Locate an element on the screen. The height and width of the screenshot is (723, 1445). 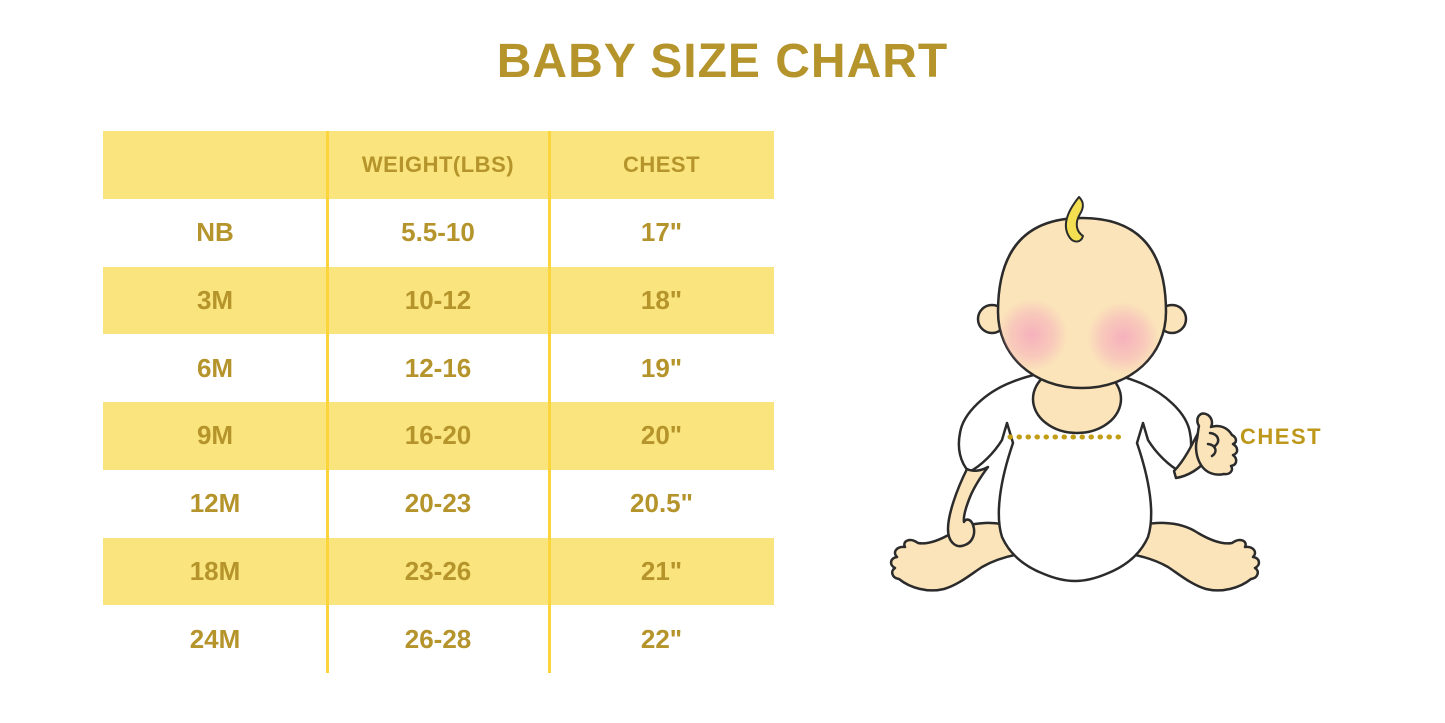
table-row: 6M 12-16 19" is located at coordinates (438, 368).